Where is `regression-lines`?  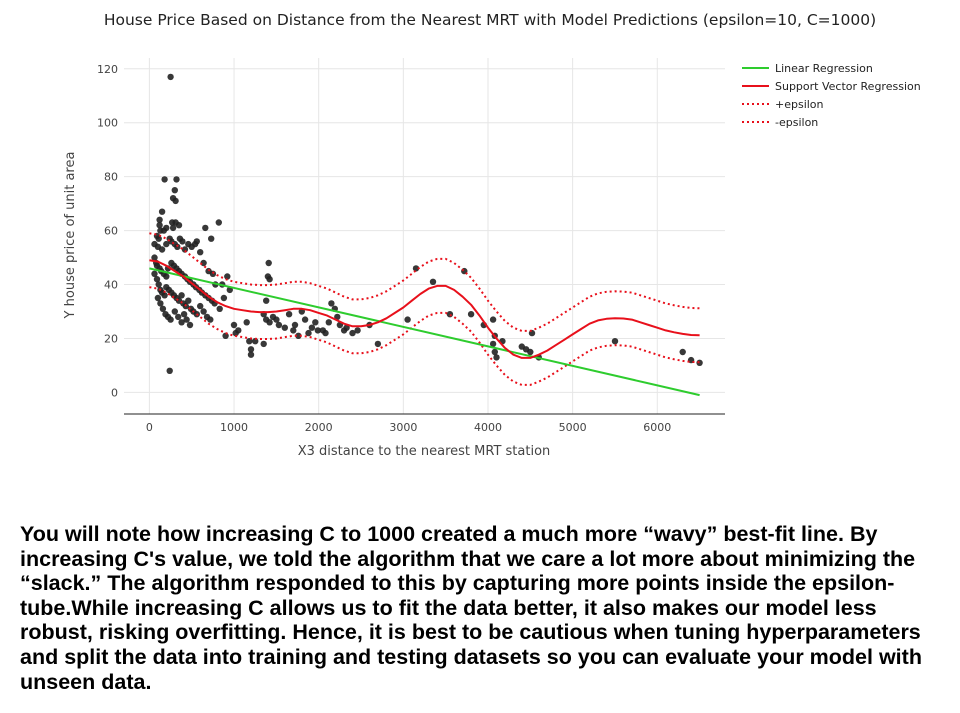 regression-lines is located at coordinates (424, 328).